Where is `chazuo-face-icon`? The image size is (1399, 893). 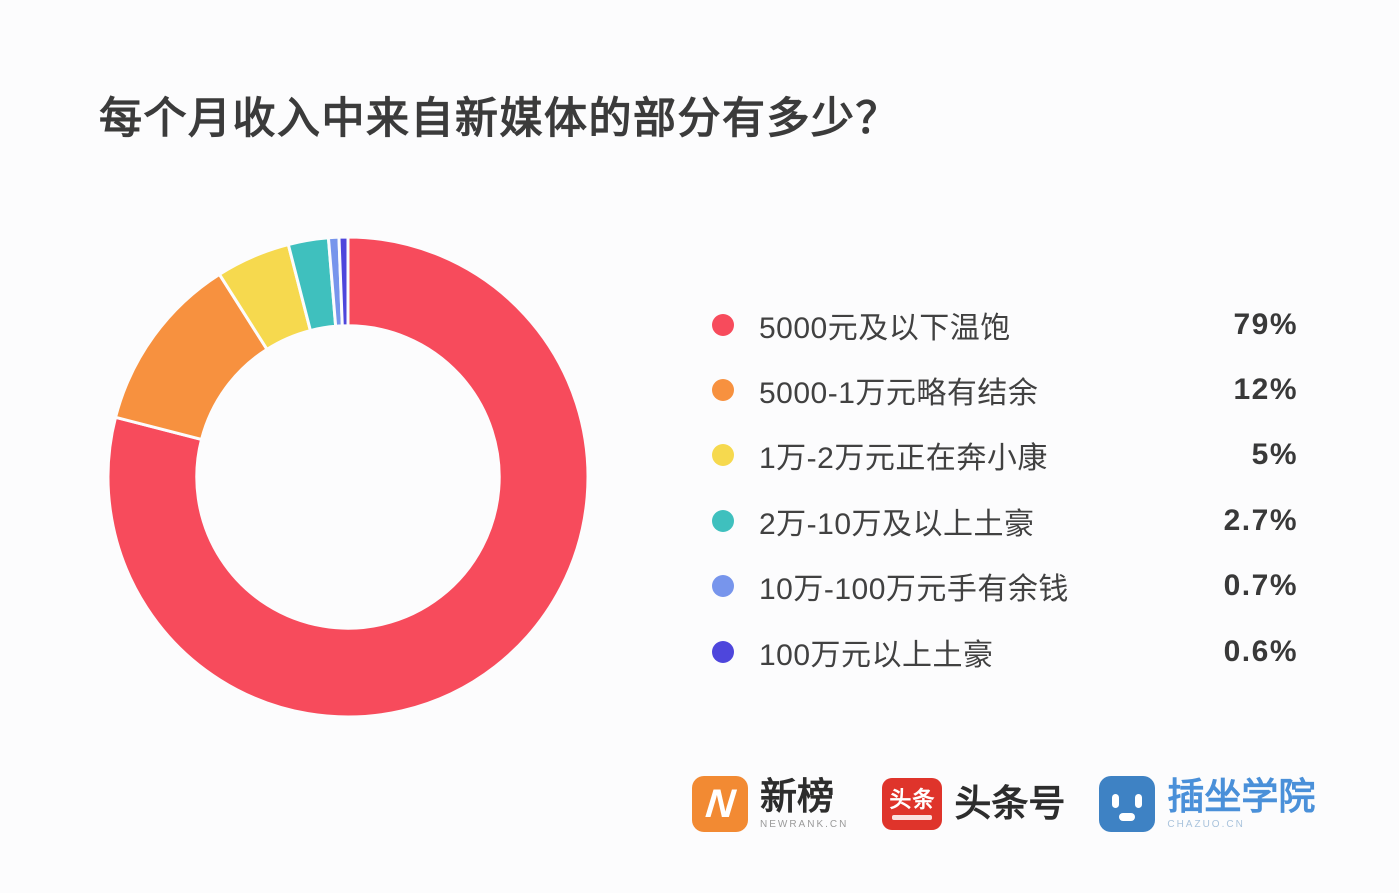
chazuo-face-icon is located at coordinates (1127, 804).